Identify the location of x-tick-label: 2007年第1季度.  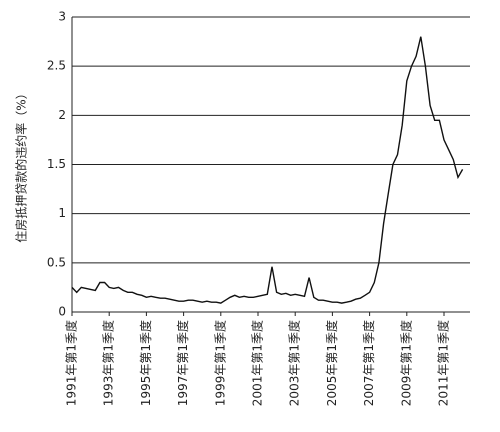
(368, 363).